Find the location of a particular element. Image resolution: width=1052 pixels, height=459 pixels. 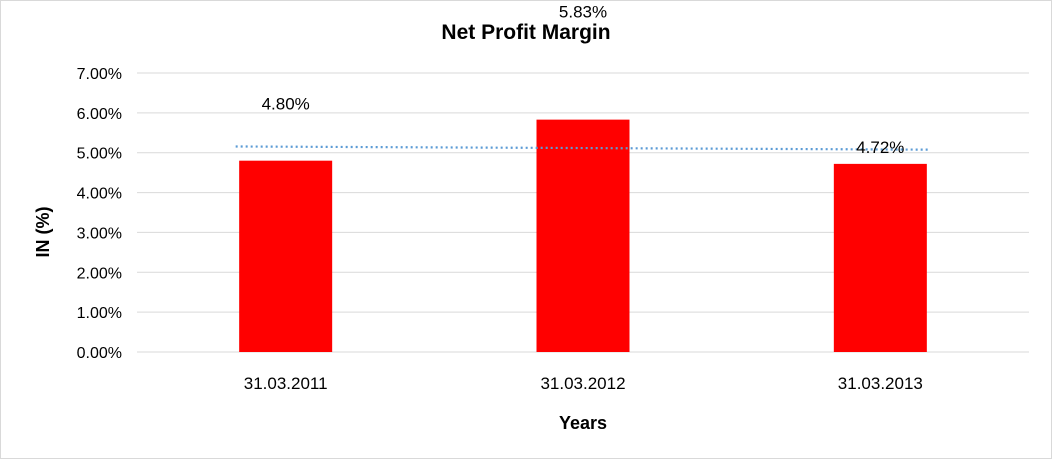

y-axis-ticks: 0.00% 1.00% 2.00% 3.00% 4.00% 5.00% 6.00% 7.00% is located at coordinates (99, 214).